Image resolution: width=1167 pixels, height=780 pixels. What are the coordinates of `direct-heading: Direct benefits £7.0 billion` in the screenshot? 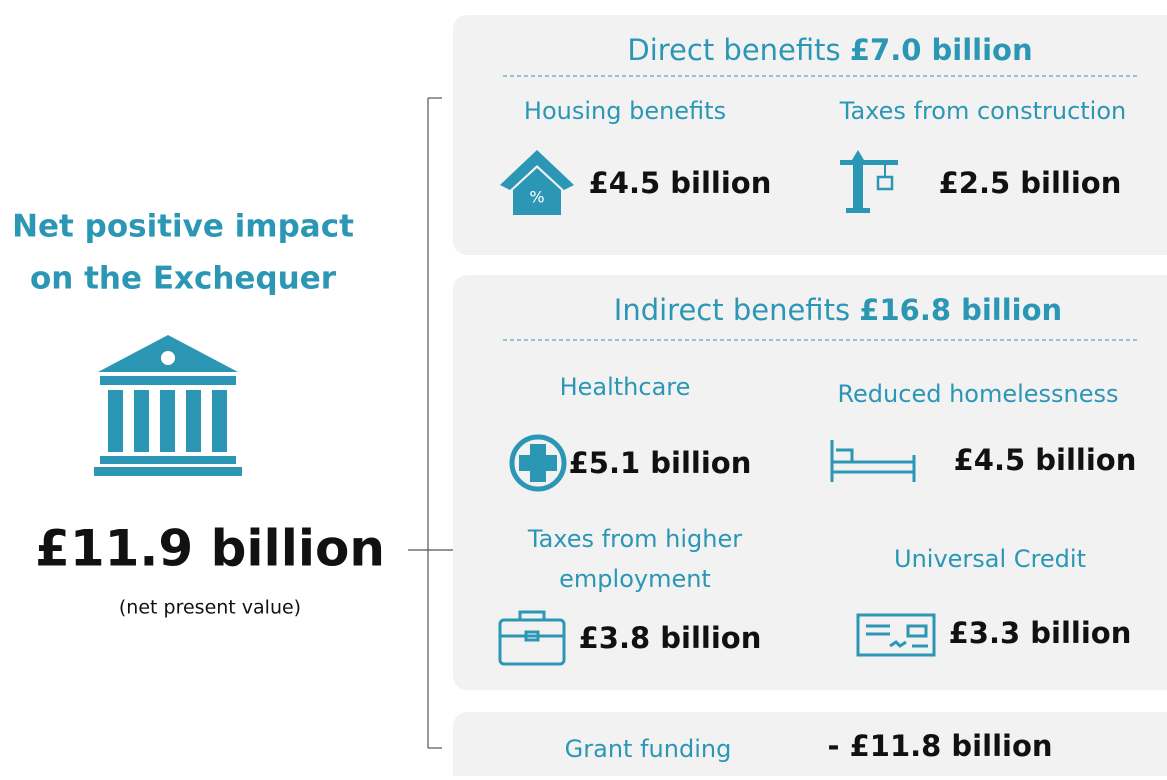 It's located at (829, 50).